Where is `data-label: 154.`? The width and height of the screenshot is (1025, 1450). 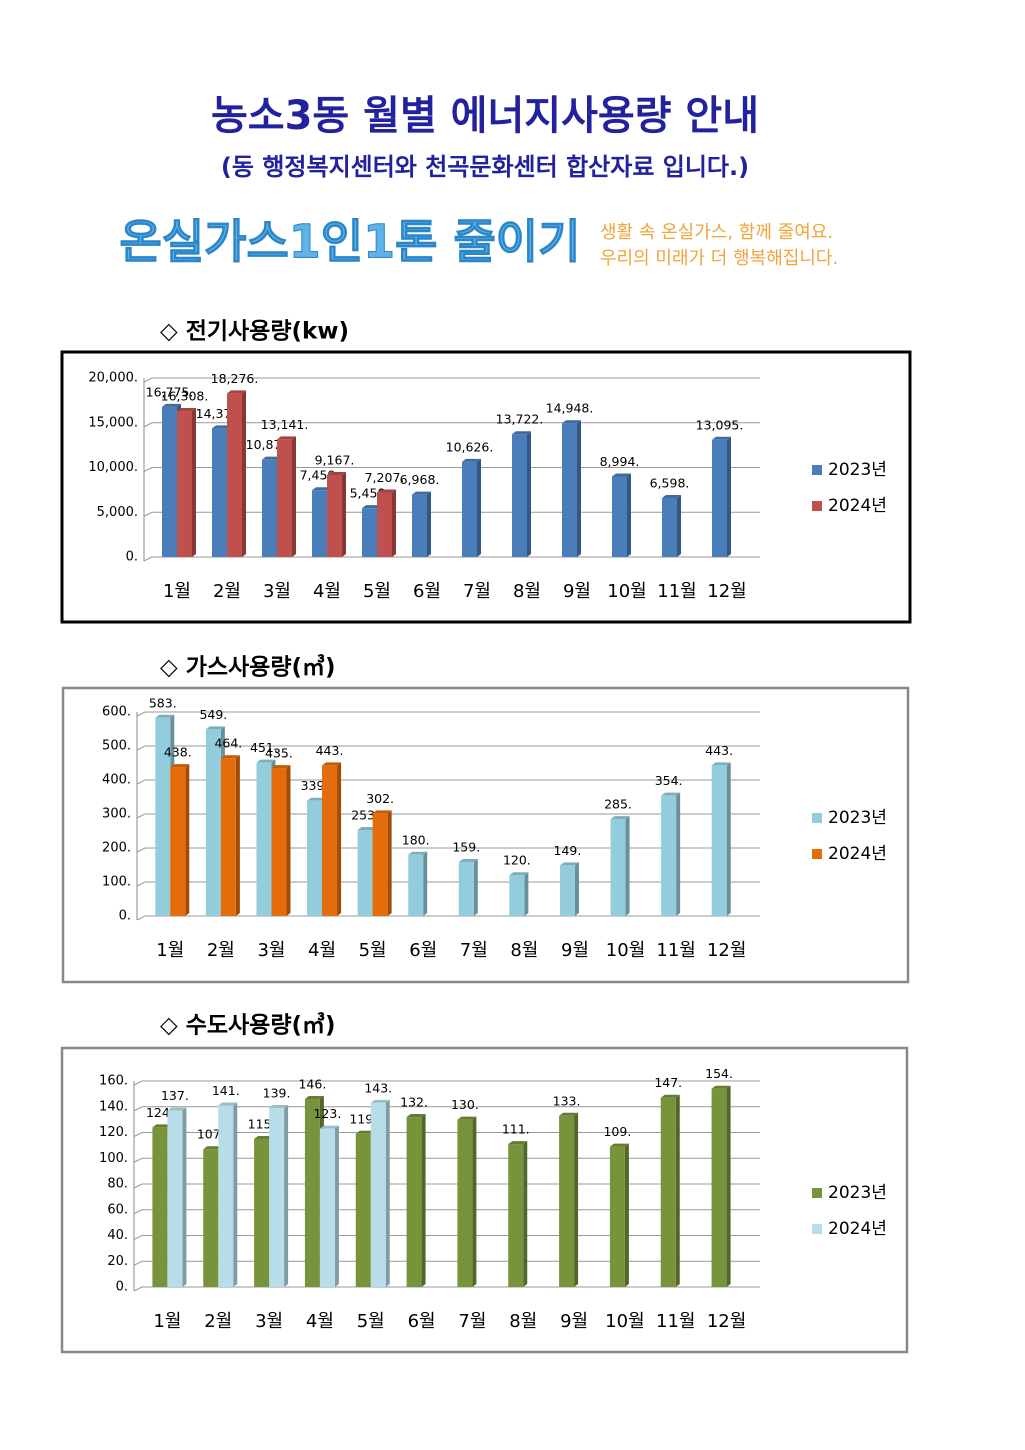
data-label: 154. is located at coordinates (719, 1073).